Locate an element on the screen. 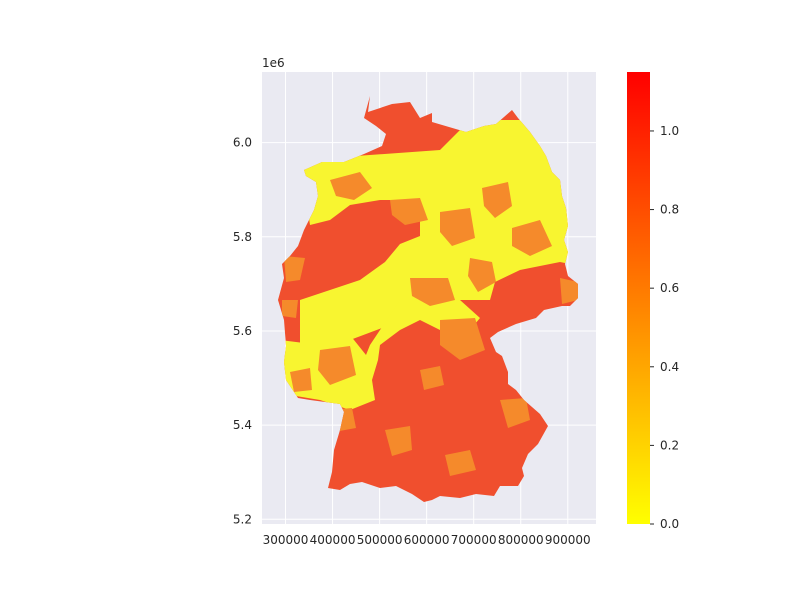 The height and width of the screenshot is (600, 800). colorbar-tick-label: 0.2 is located at coordinates (669, 445).